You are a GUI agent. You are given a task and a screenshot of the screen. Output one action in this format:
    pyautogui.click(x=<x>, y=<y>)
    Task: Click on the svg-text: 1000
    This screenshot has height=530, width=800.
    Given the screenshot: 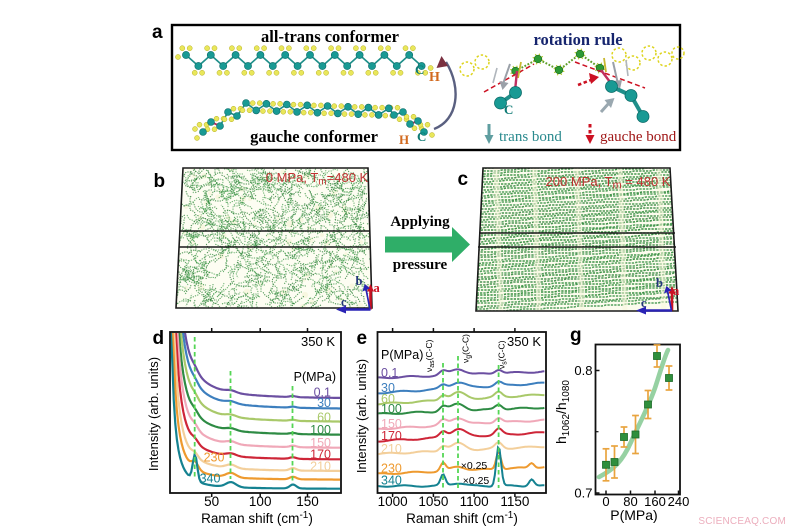 What is the action you would take?
    pyautogui.click(x=393, y=501)
    